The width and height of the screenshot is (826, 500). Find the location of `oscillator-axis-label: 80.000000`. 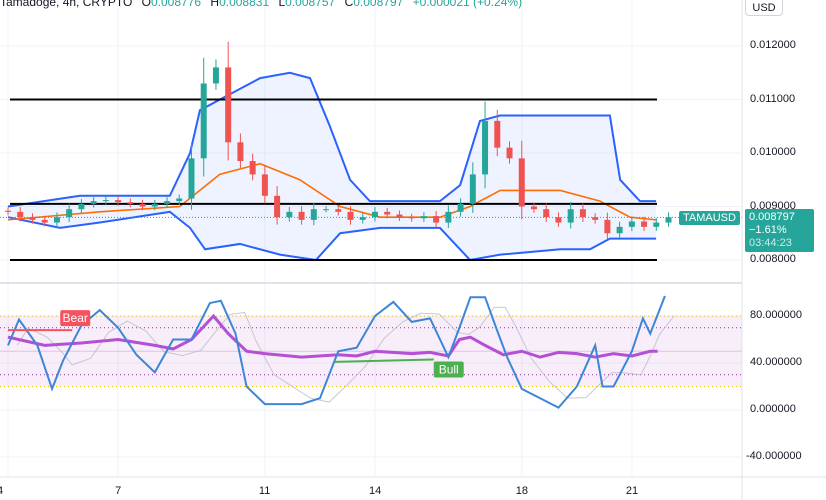

oscillator-axis-label: 80.000000 is located at coordinates (776, 315).